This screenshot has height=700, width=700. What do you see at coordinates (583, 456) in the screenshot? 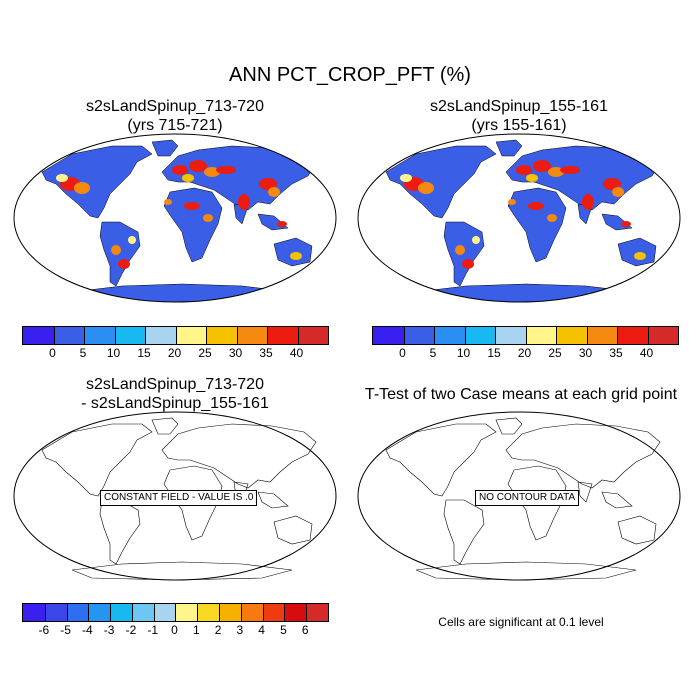
I see `coastline-eurasia` at bounding box center [583, 456].